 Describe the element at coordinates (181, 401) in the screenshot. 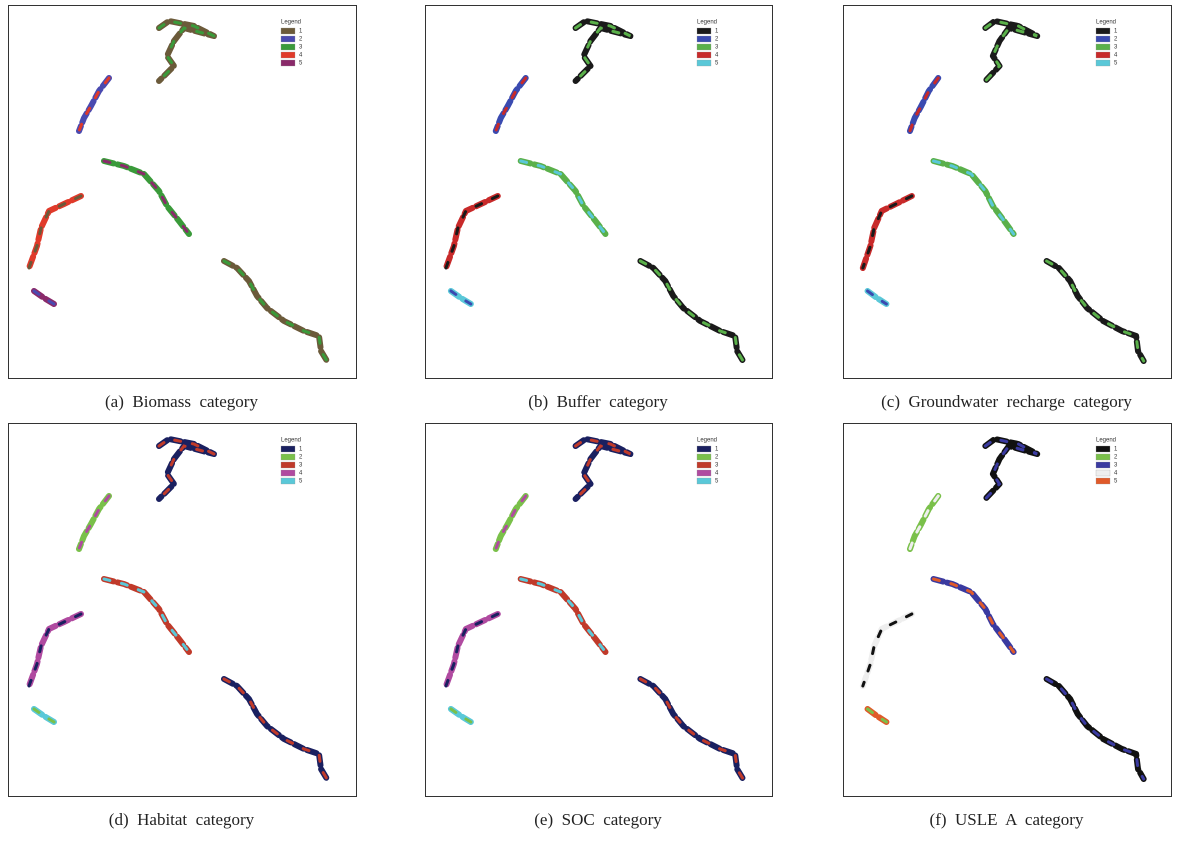

I see `caption: (a) Biomass category` at that location.